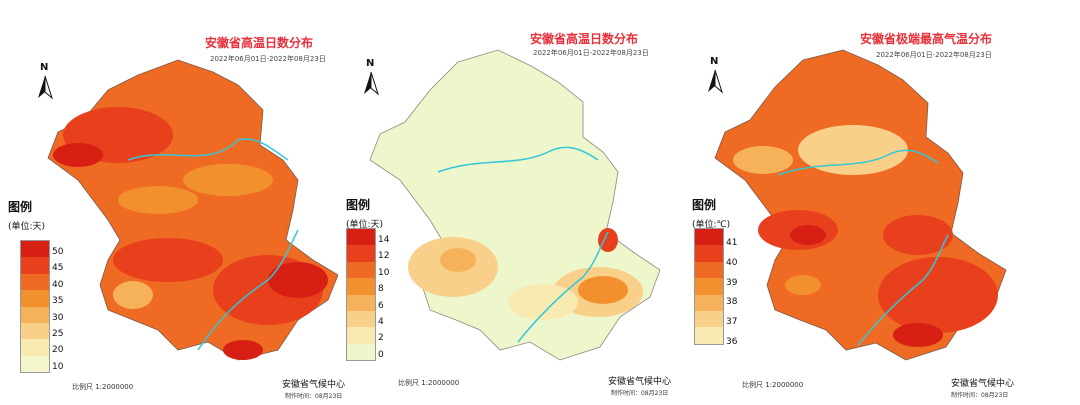 This screenshot has height=405, width=1080. What do you see at coordinates (711, 225) in the screenshot?
I see `legend-unit: (单位:℃)` at bounding box center [711, 225].